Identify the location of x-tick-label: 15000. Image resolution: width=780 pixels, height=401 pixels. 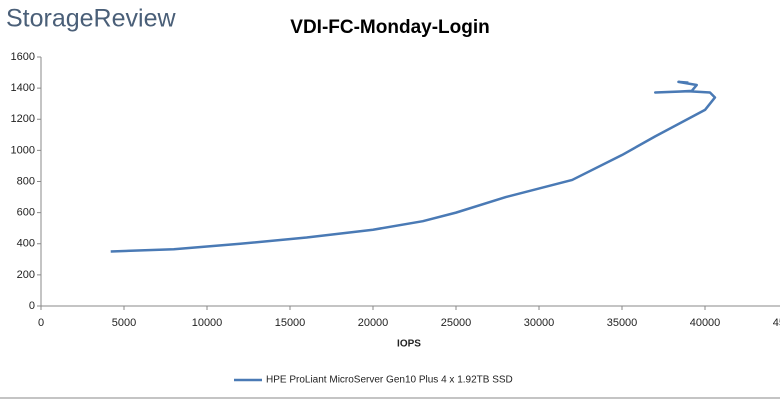
(290, 323).